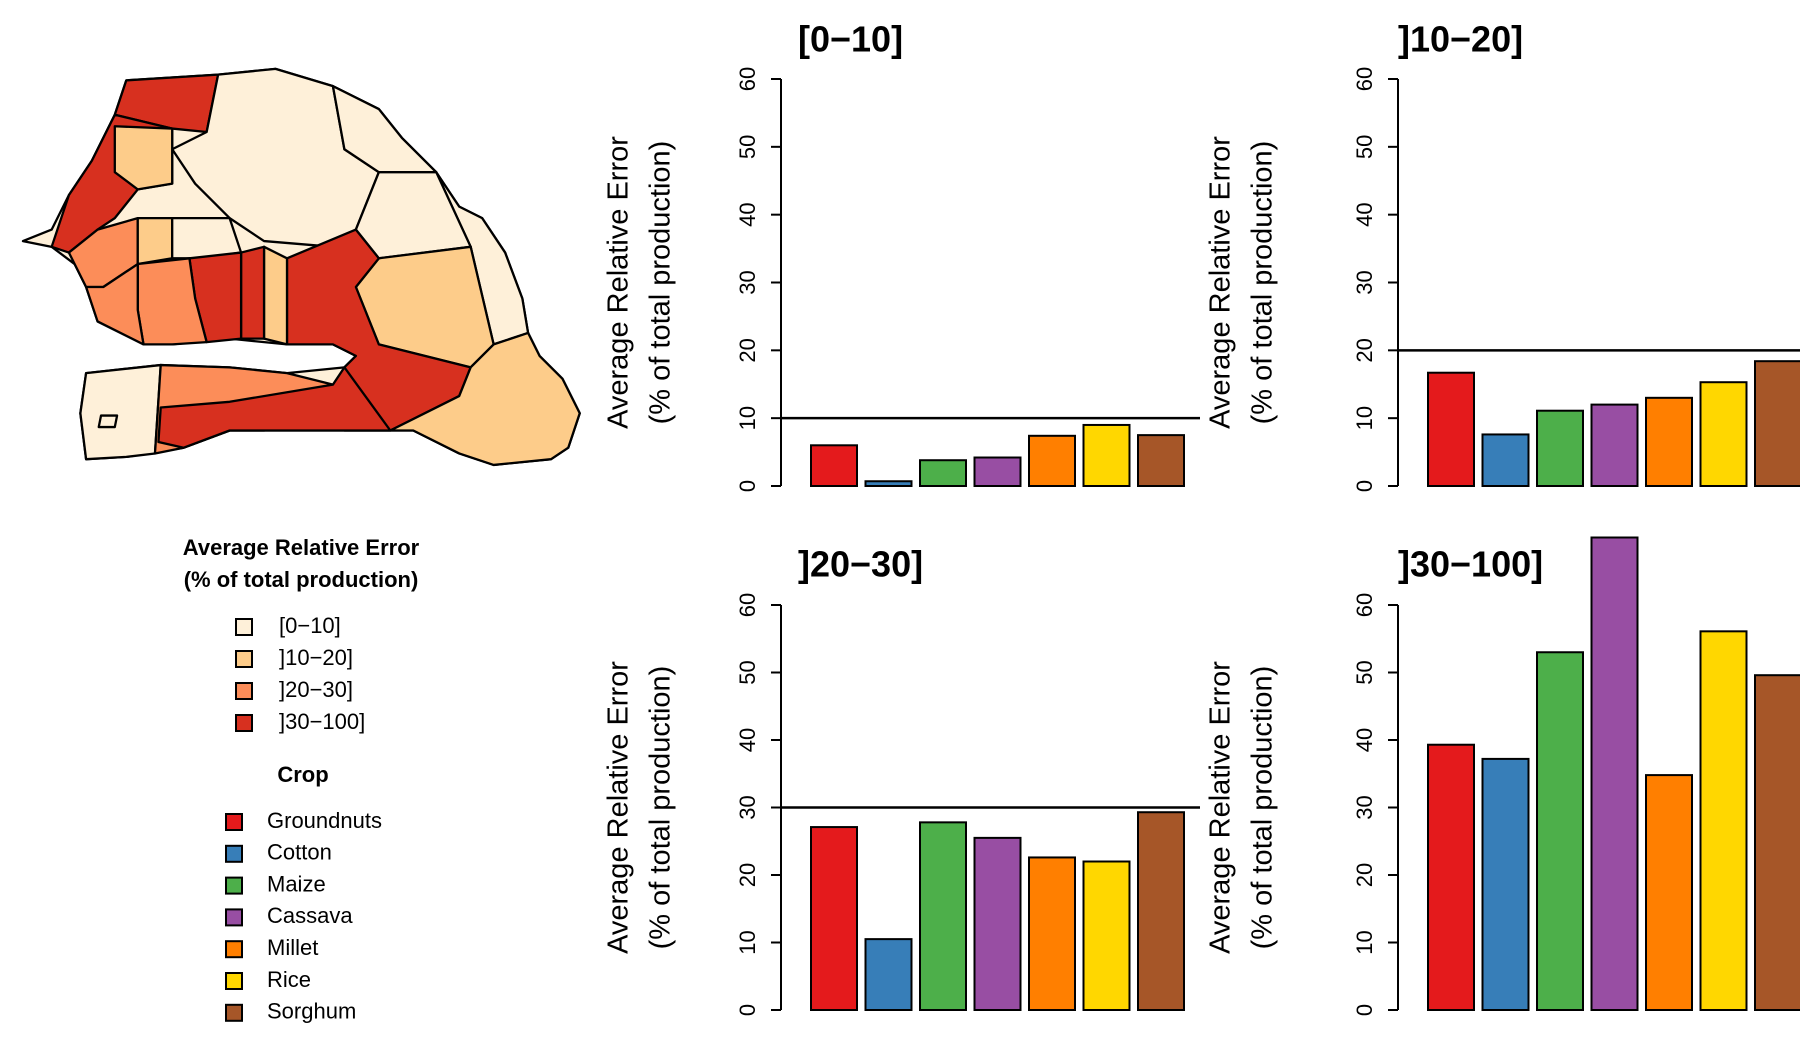 This screenshot has width=1800, height=1050. I want to click on legend-label: Rice, so click(289, 979).